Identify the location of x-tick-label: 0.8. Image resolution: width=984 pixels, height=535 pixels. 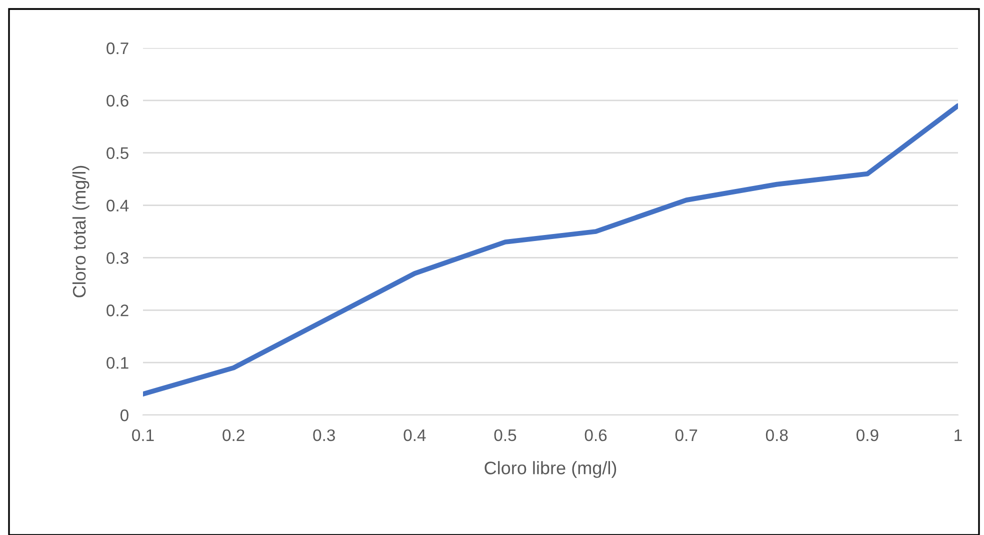
(777, 435).